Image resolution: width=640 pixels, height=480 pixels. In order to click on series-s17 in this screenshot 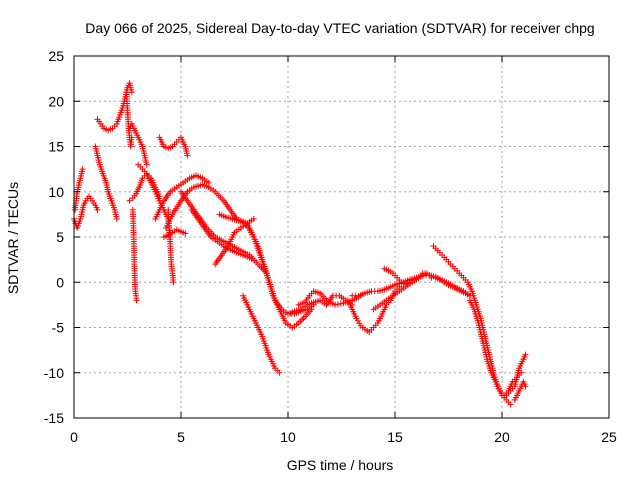, I will do `click(234, 241)`.